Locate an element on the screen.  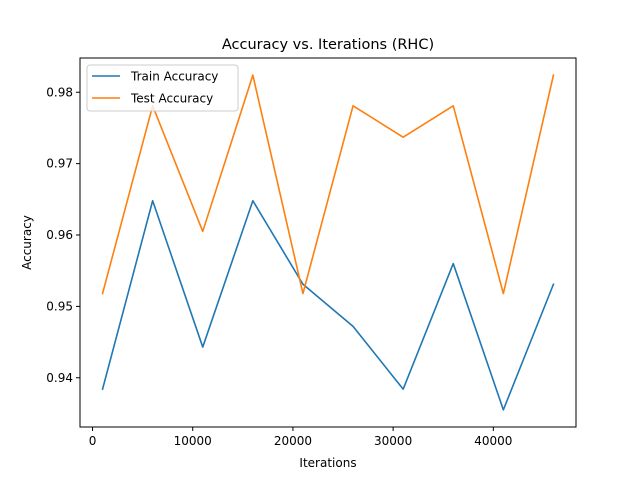
x-axis-ticks: 0 10000 20000 30000 40000 is located at coordinates (300, 437).